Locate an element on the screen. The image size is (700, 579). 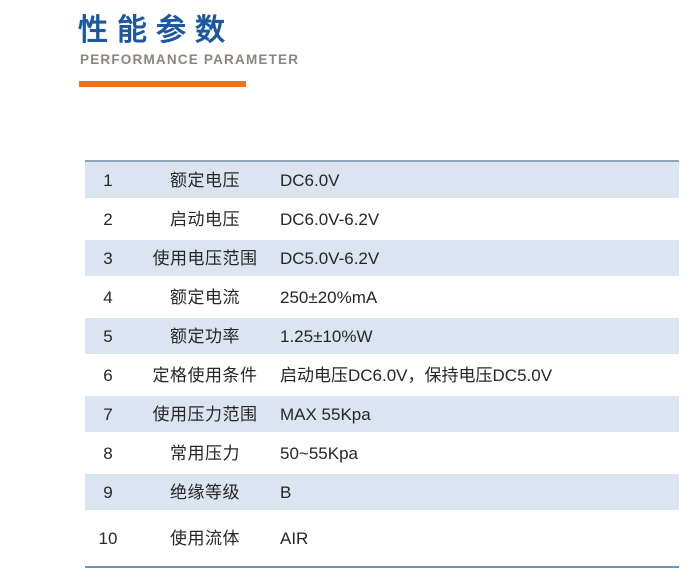
parameter-value: 50~55Kpa is located at coordinates (319, 453).